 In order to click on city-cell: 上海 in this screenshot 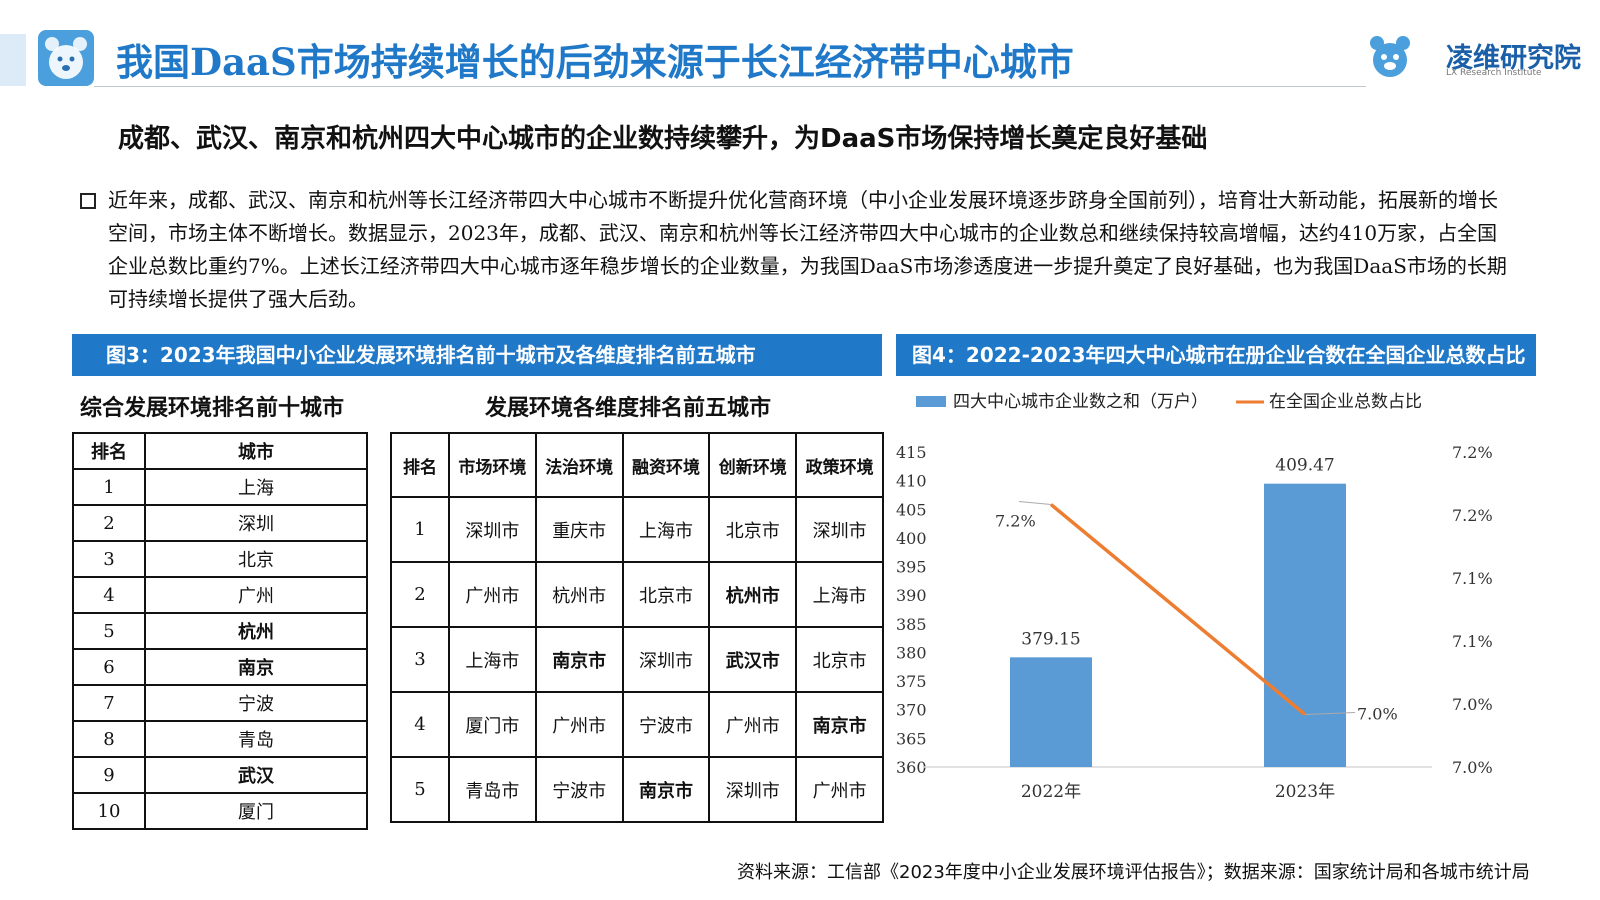, I will do `click(256, 487)`.